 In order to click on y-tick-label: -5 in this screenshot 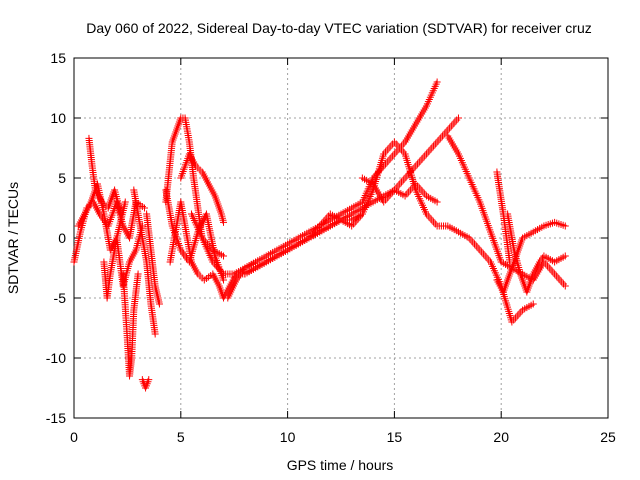, I will do `click(60, 298)`.